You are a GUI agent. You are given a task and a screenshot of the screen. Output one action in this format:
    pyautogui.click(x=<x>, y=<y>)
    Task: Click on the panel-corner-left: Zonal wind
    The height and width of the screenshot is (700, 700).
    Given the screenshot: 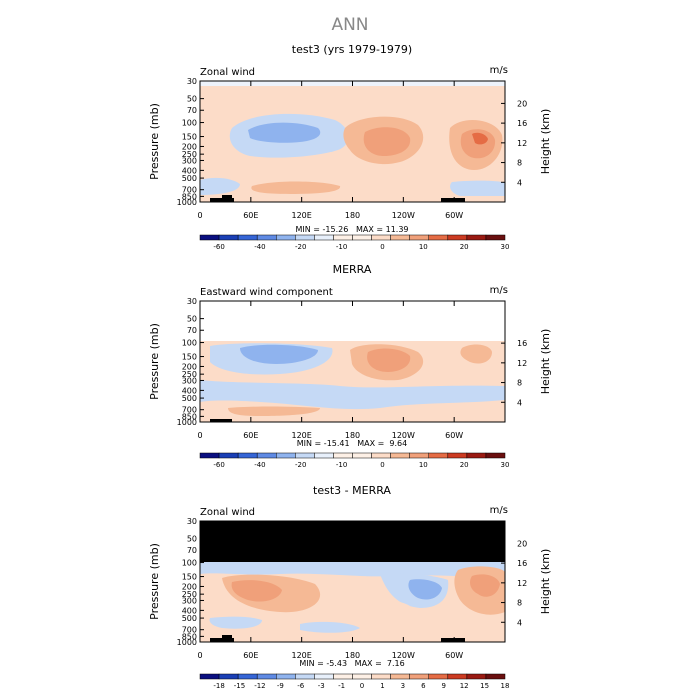 What is the action you would take?
    pyautogui.click(x=227, y=512)
    